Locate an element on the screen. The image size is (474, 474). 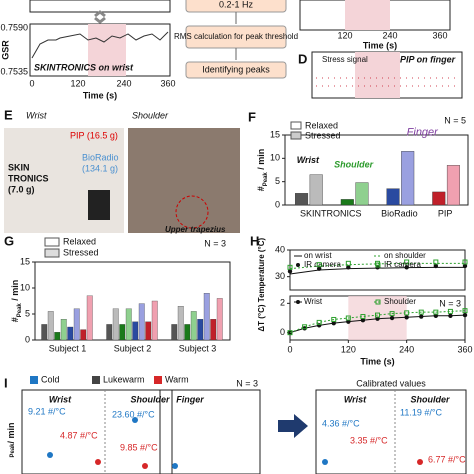
legend-label: Stress signal is located at coordinates (345, 59).